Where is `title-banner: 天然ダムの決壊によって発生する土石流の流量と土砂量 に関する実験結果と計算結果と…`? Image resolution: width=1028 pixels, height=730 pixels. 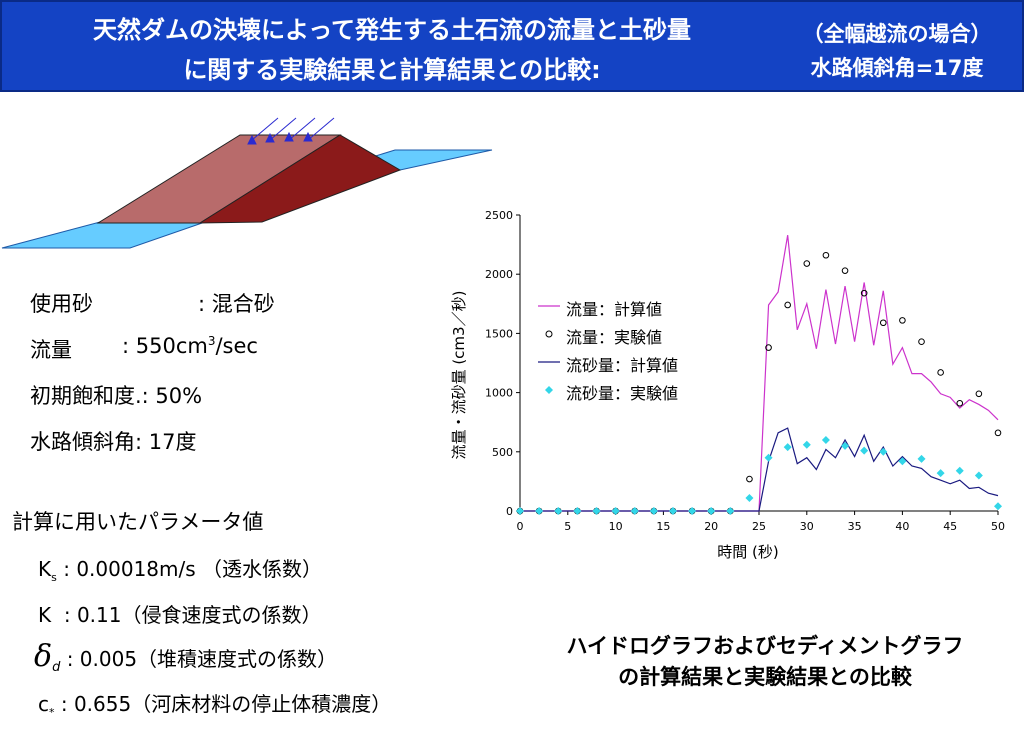 title-banner: 天然ダムの決壊によって発生する土石流の流量と土砂量 に関する実験結果と計算結果と… is located at coordinates (512, 46).